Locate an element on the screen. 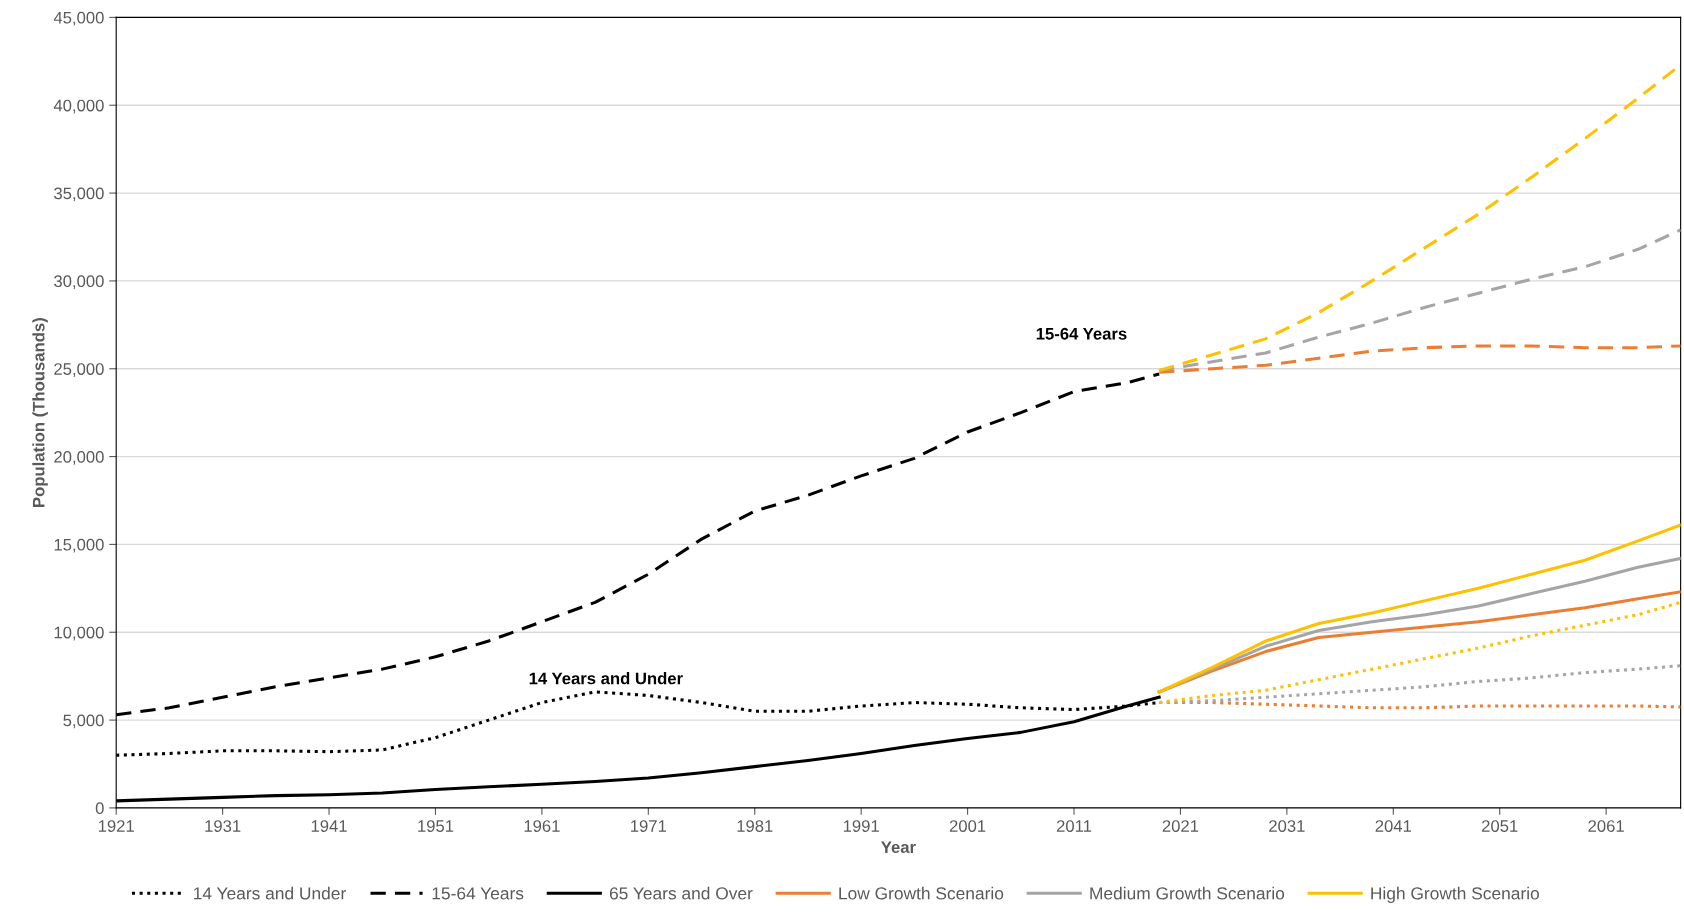 Image resolution: width=1684 pixels, height=916 pixels. x-tick-label: 1981 is located at coordinates (755, 826).